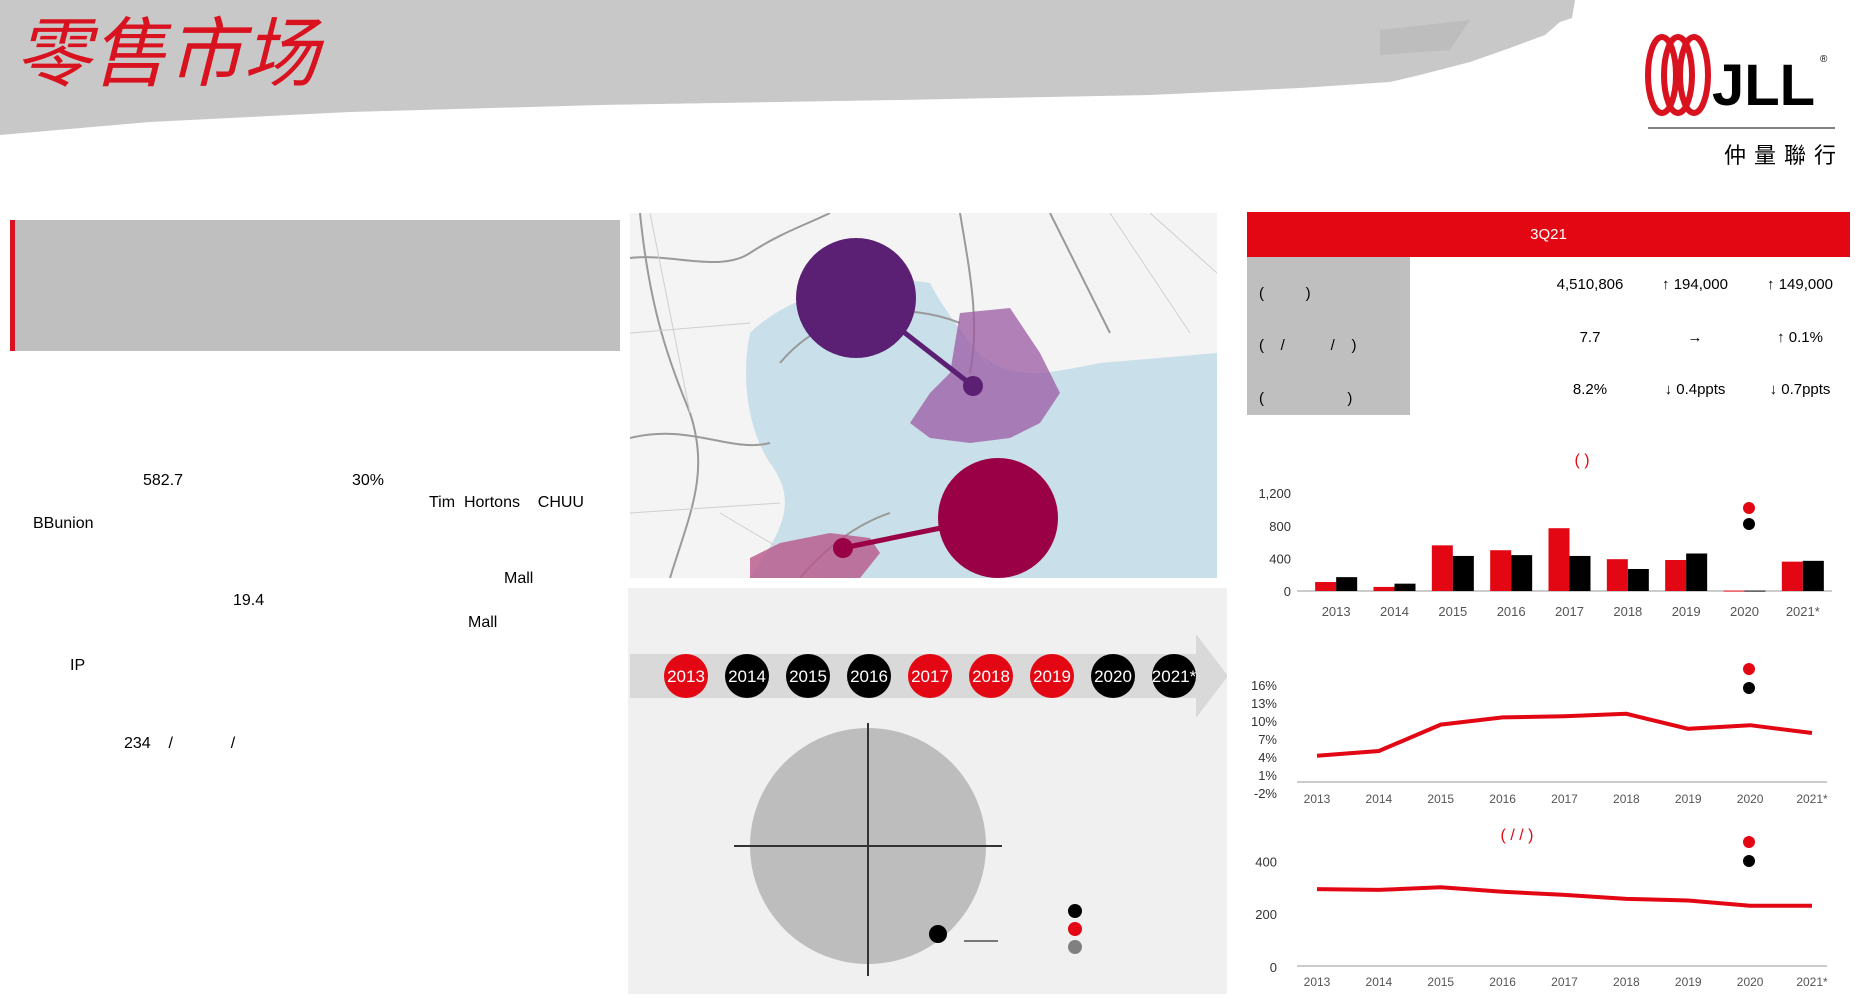  What do you see at coordinates (787, 67) in the screenshot?
I see `header-brush-banner` at bounding box center [787, 67].